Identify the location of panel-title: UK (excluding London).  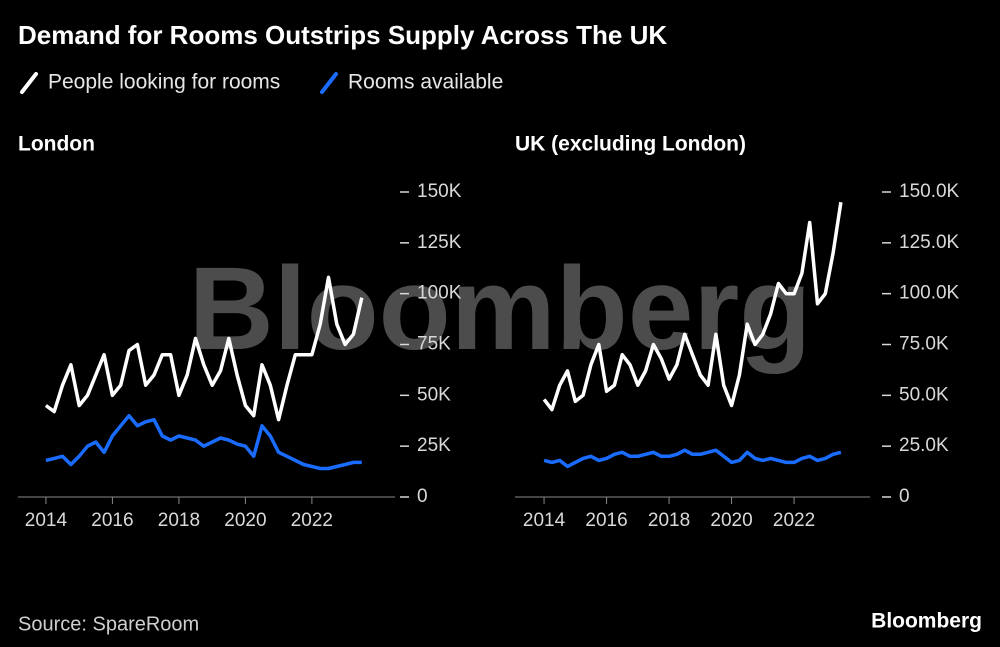
(630, 144).